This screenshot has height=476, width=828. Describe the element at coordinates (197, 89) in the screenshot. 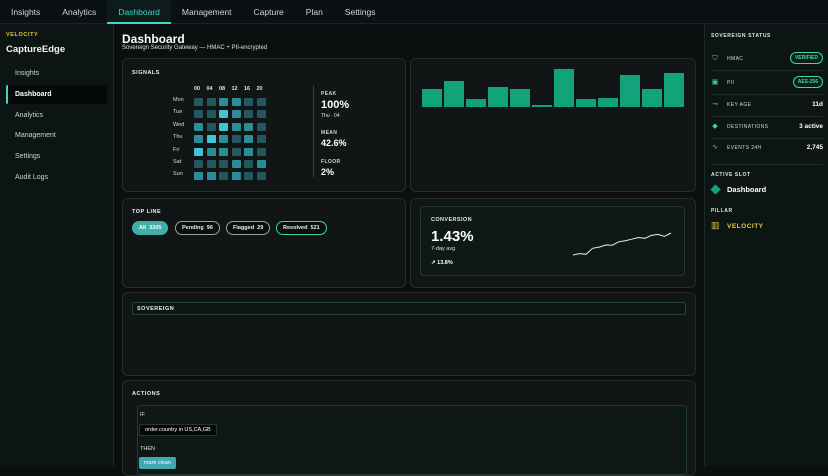

I see `heatmap-col-label: 00` at that location.